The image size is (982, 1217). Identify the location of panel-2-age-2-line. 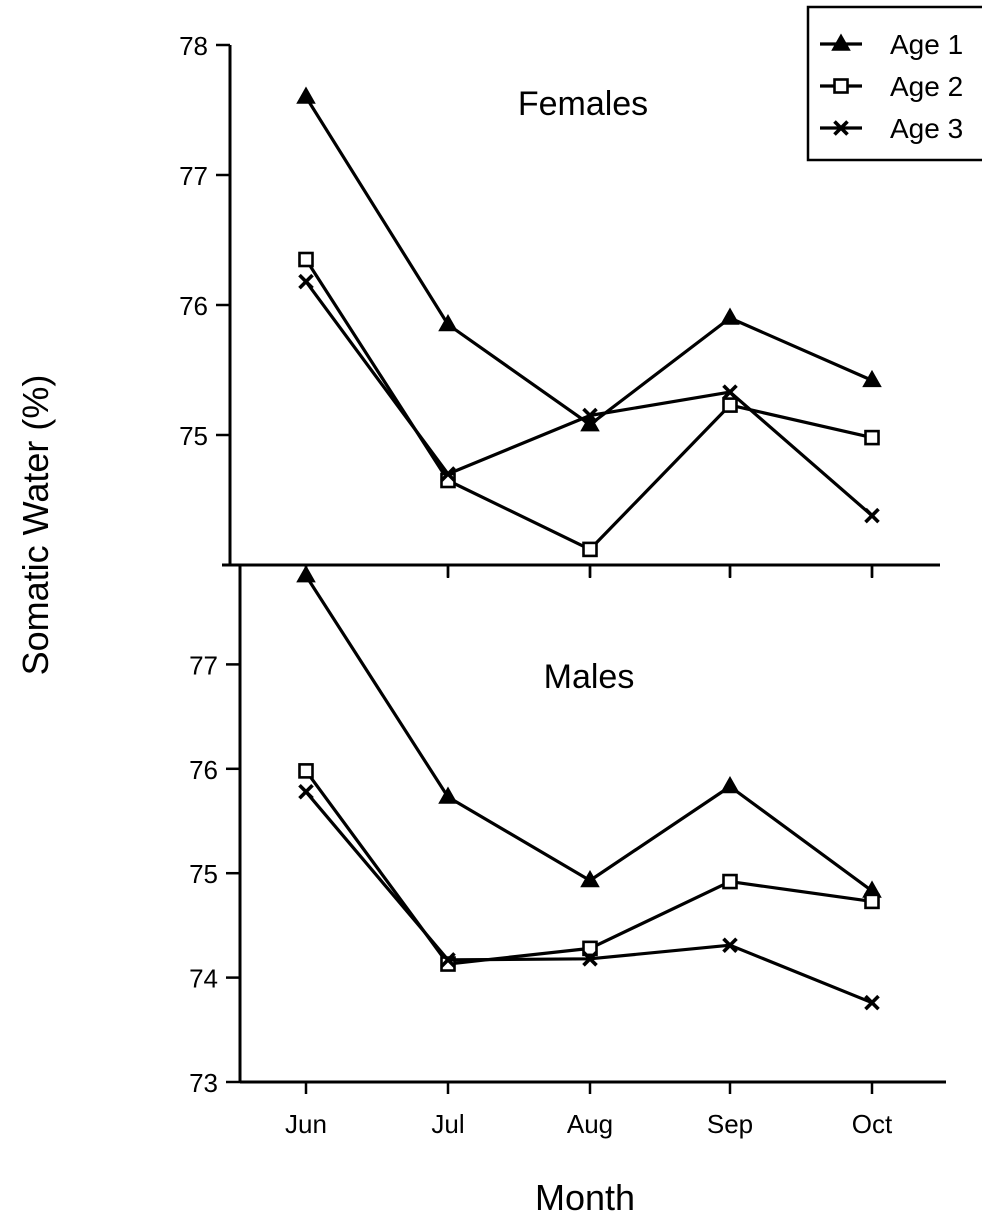
(588, 867).